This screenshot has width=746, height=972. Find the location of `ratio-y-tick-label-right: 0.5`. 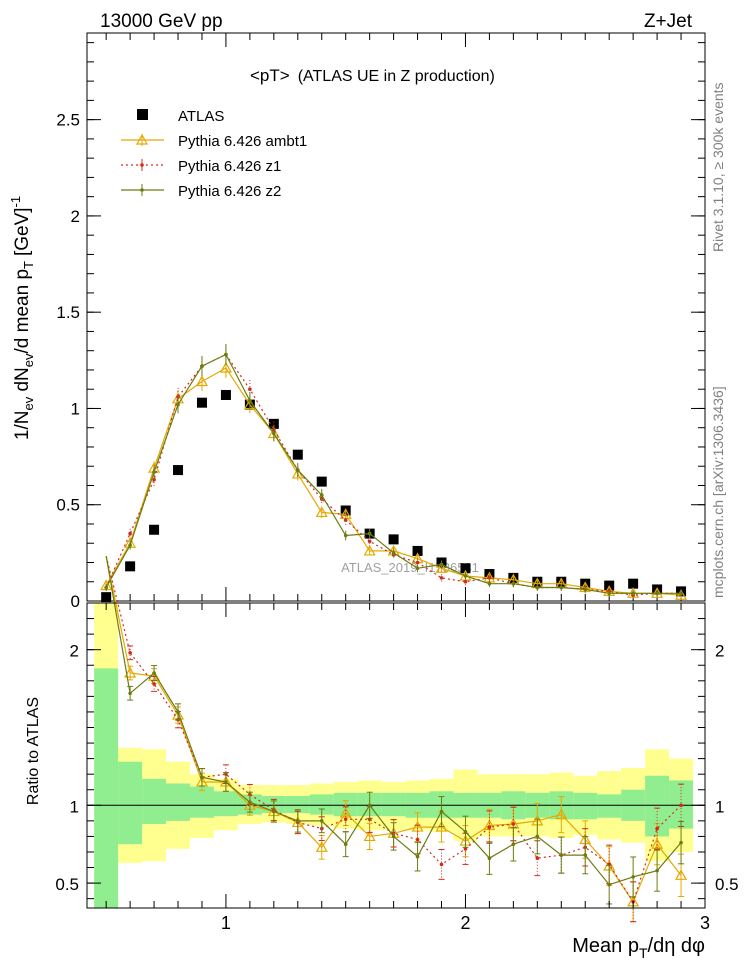

ratio-y-tick-label-right: 0.5 is located at coordinates (727, 884).